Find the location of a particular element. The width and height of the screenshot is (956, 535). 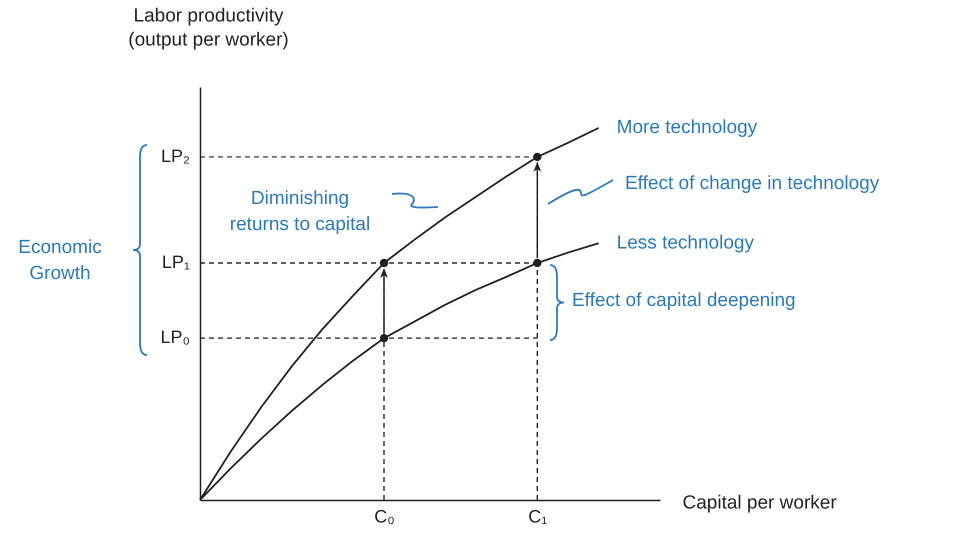

text: LP₂ is located at coordinates (175, 156).